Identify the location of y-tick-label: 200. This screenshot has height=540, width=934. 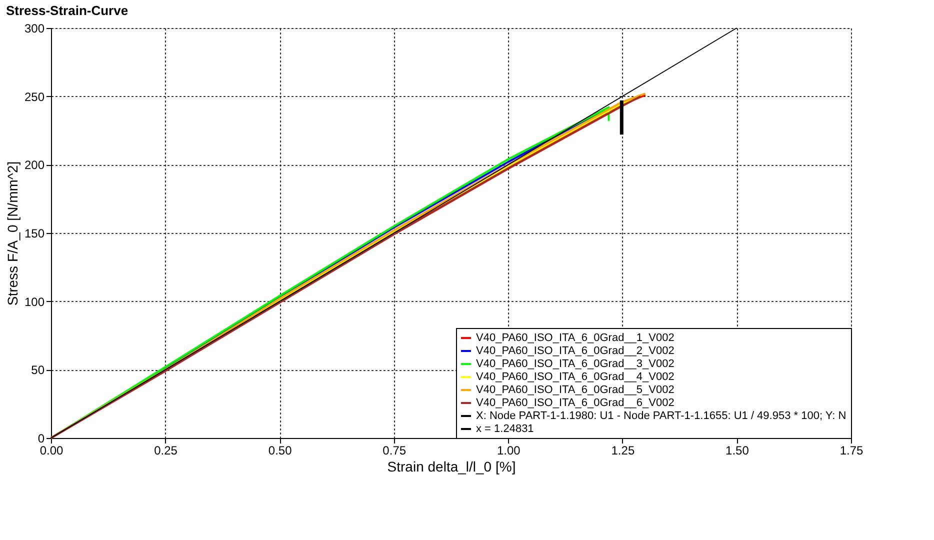
(34, 165).